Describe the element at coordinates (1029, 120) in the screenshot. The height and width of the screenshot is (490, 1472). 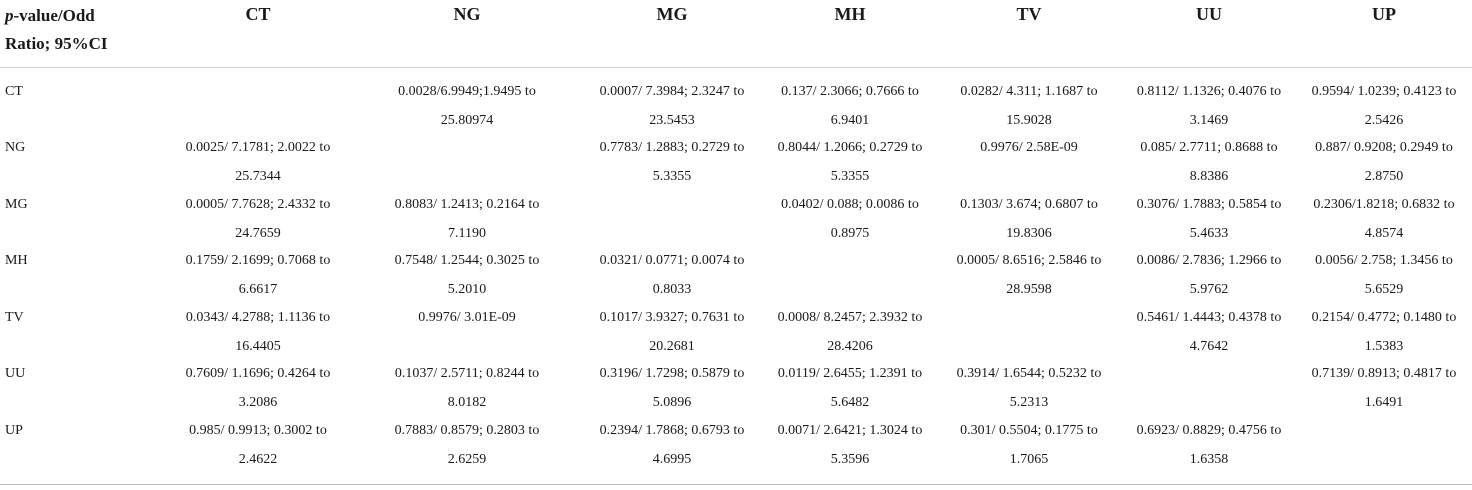
I see `cell-line: 15.9028` at that location.